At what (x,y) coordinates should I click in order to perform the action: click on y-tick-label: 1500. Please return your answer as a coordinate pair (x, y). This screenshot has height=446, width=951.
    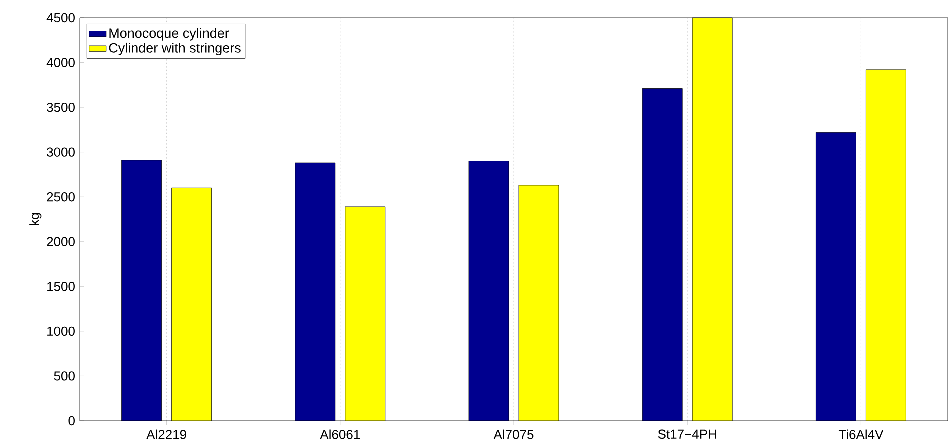
    Looking at the image, I should click on (61, 287).